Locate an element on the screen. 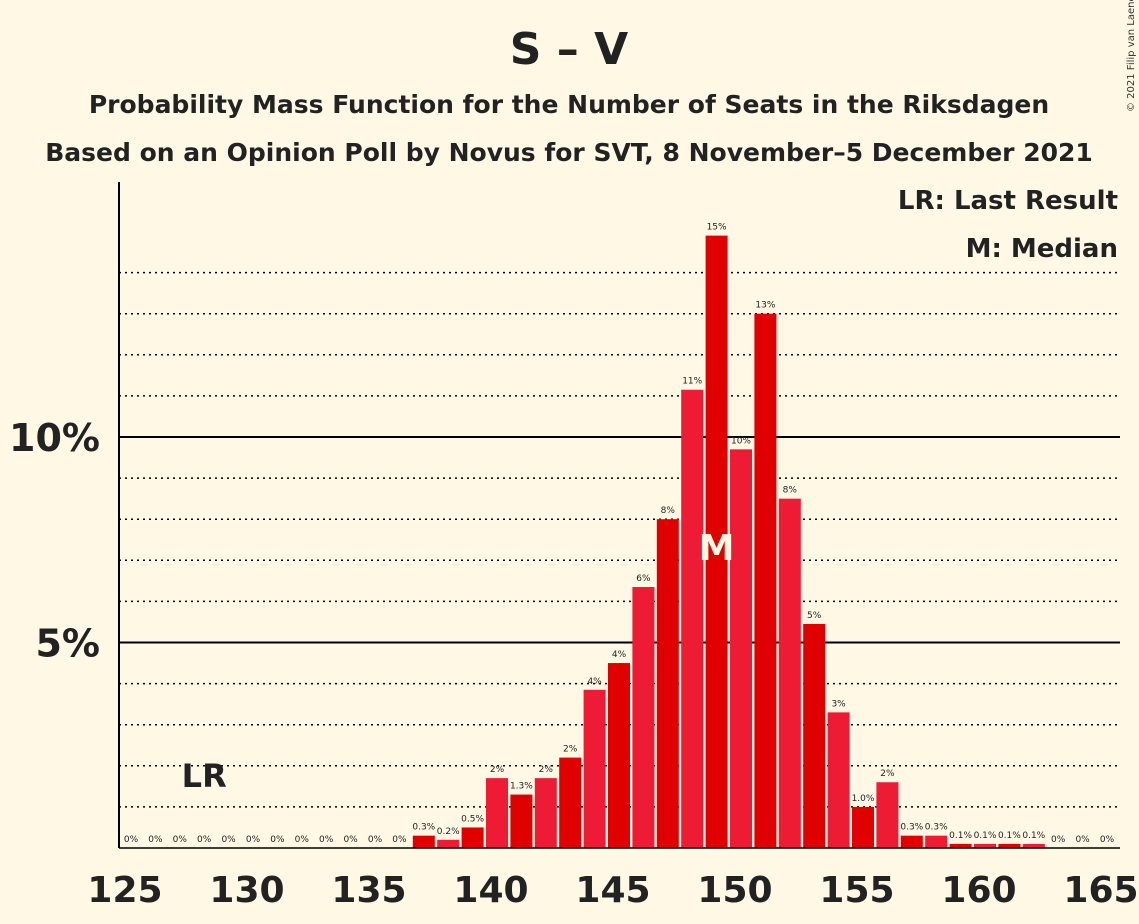 This screenshot has height=924, width=1139. x-tick-label: 150 is located at coordinates (734, 890).